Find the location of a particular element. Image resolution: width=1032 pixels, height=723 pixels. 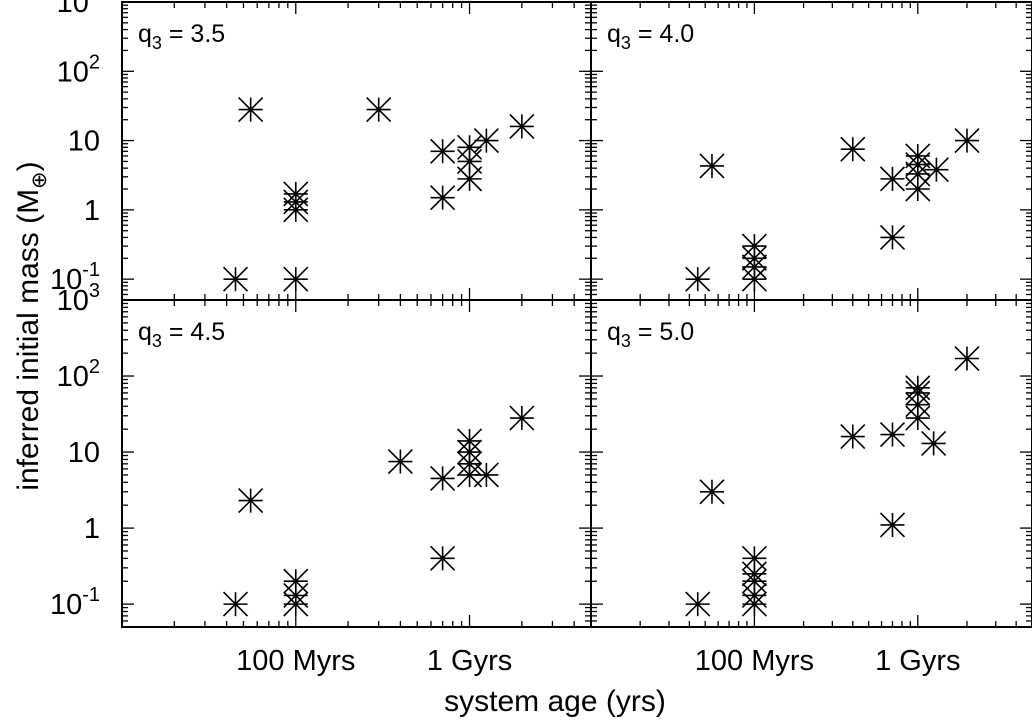

panel-label-value: = 4.0 is located at coordinates (662, 34).